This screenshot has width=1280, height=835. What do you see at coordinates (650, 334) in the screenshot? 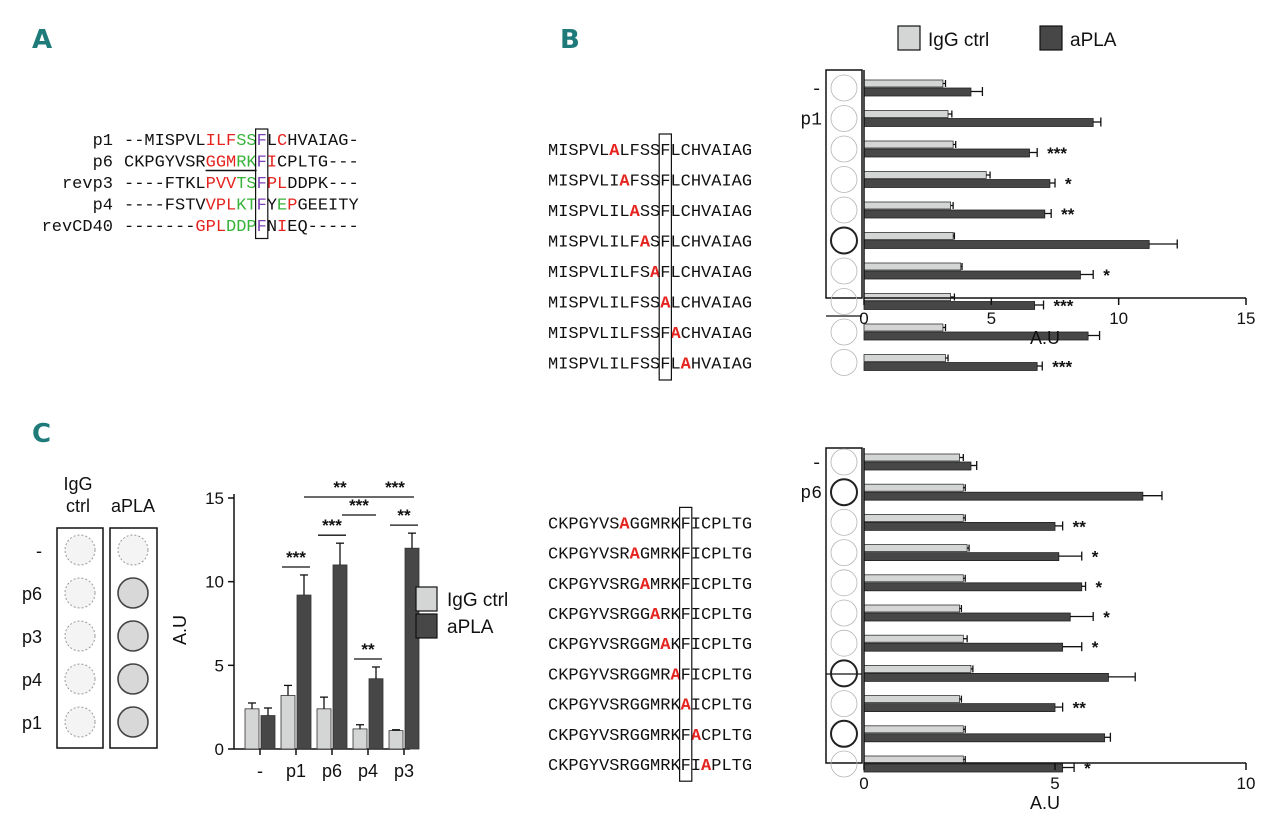
I see `sequence-label: MISPVLILFSSFACHVAIAG` at bounding box center [650, 334].